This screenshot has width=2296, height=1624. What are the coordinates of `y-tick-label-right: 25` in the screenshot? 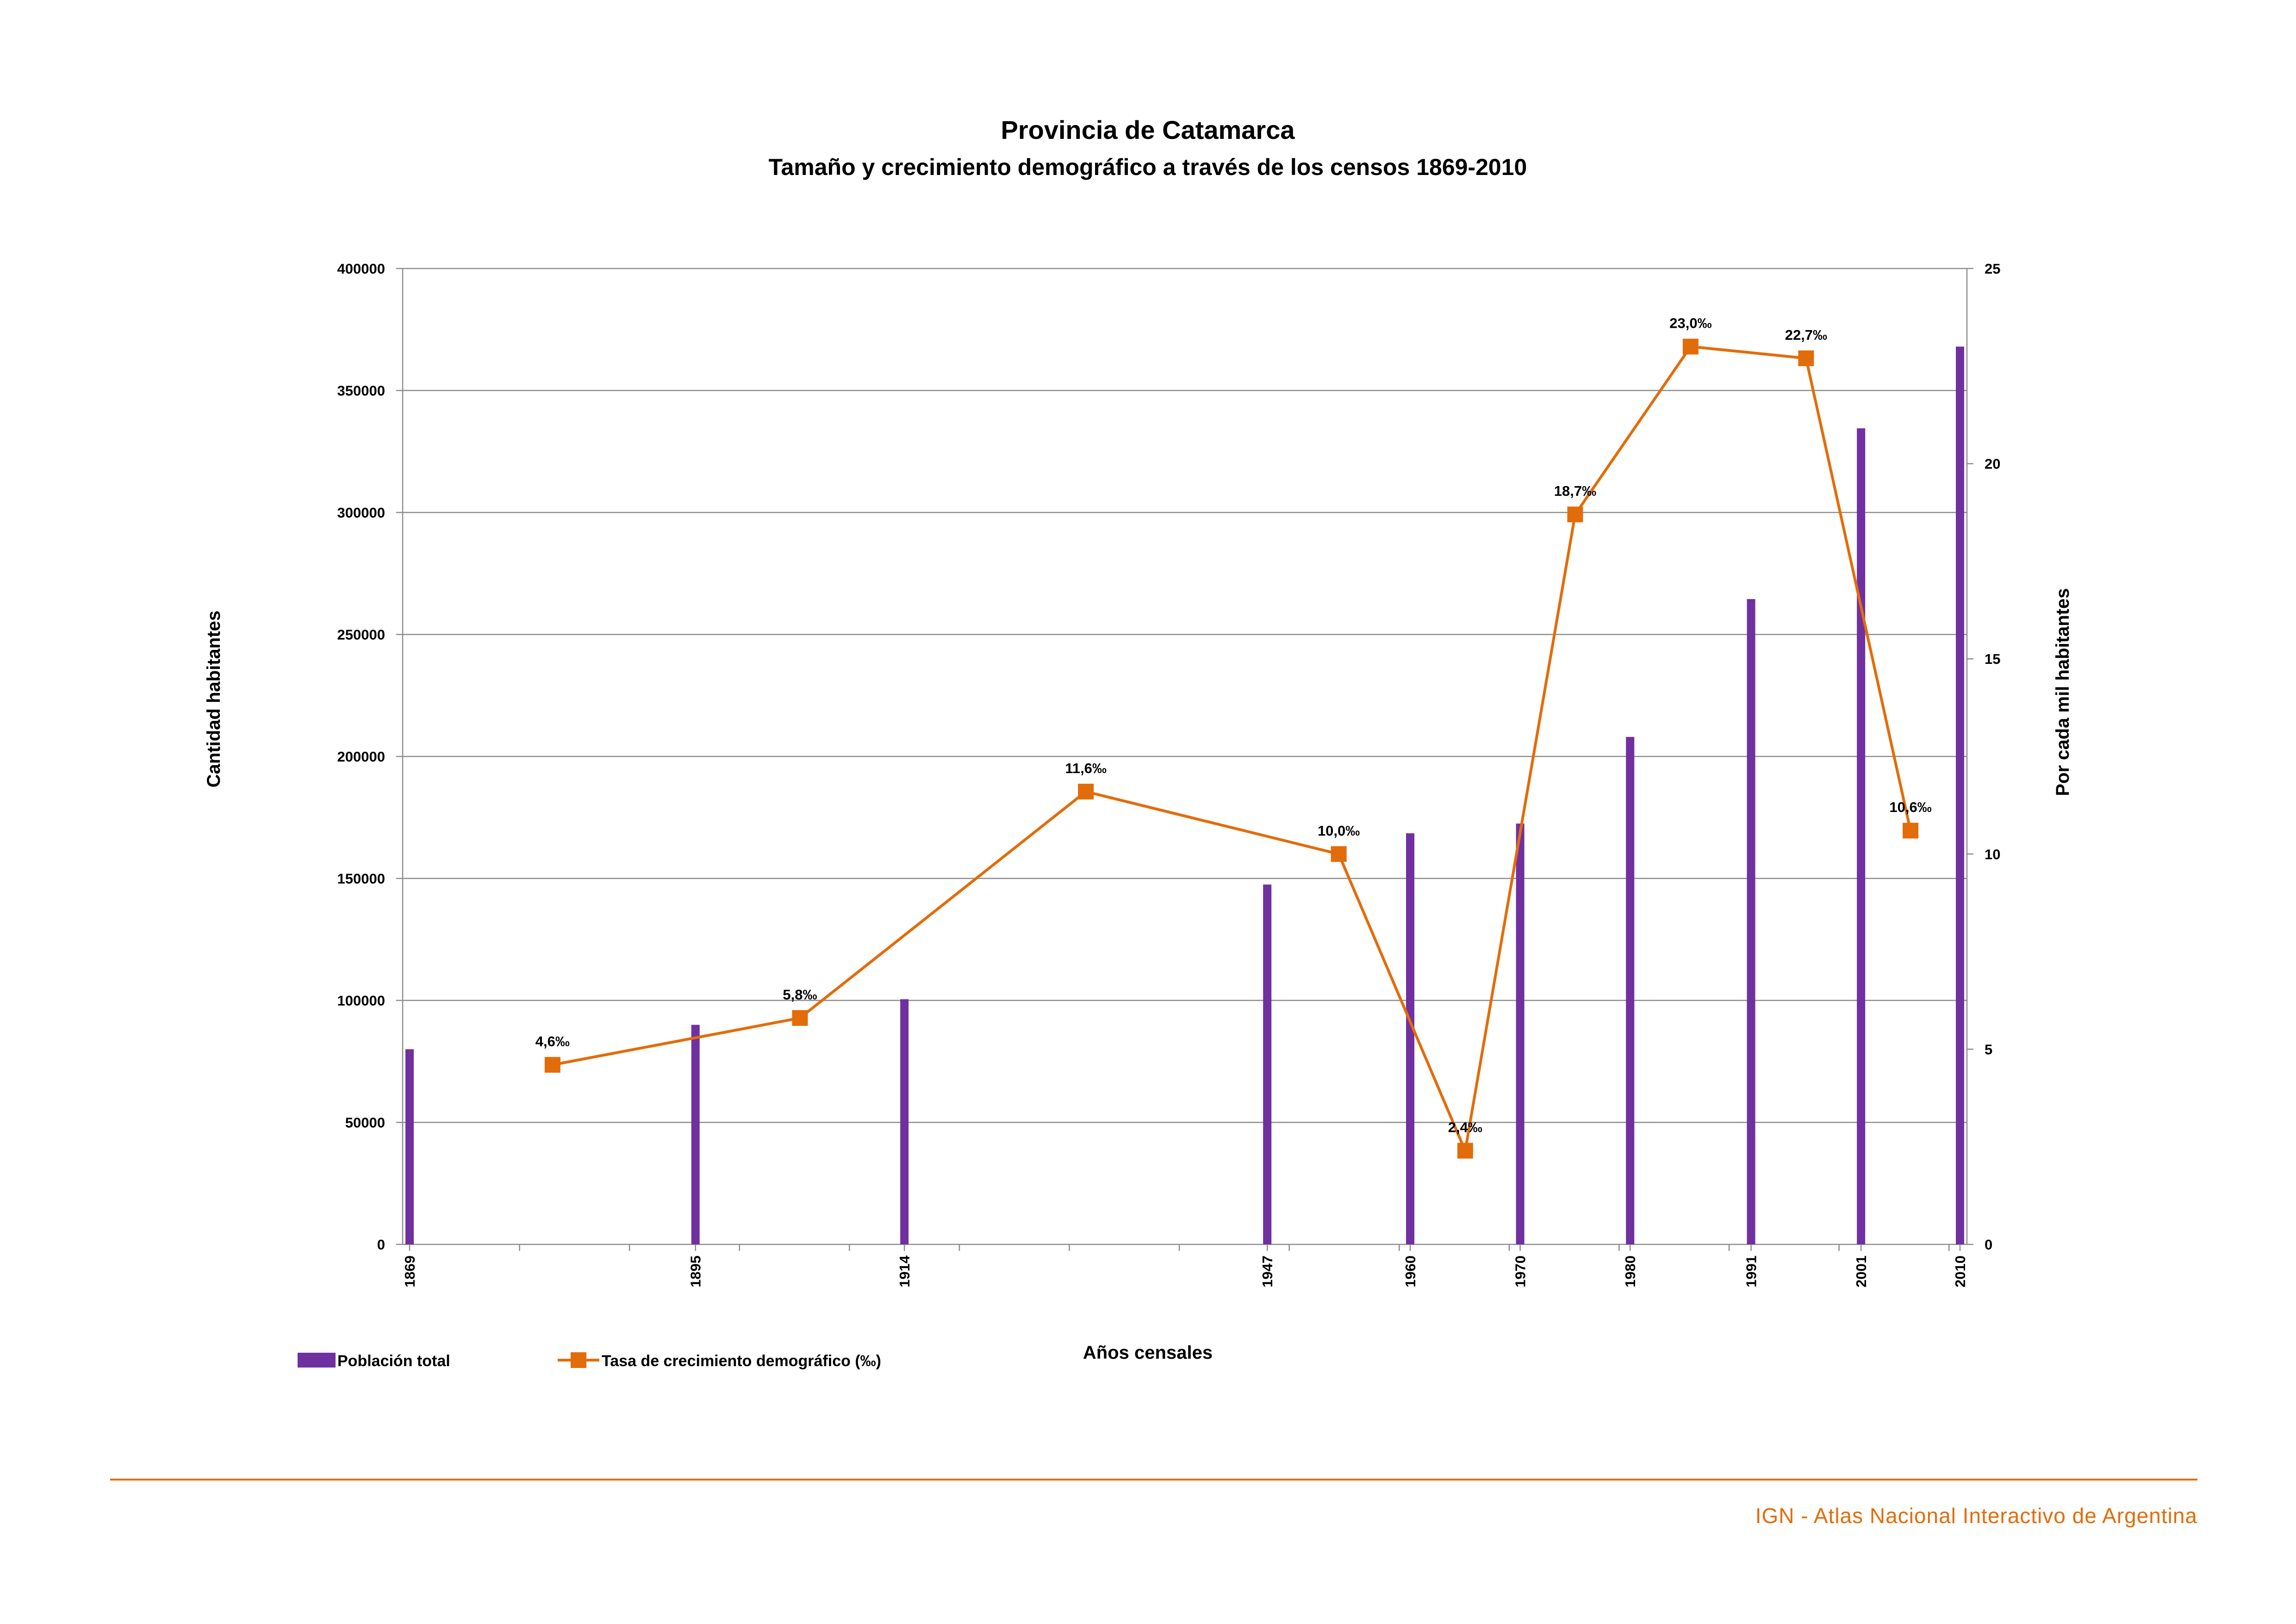 It's located at (1992, 269).